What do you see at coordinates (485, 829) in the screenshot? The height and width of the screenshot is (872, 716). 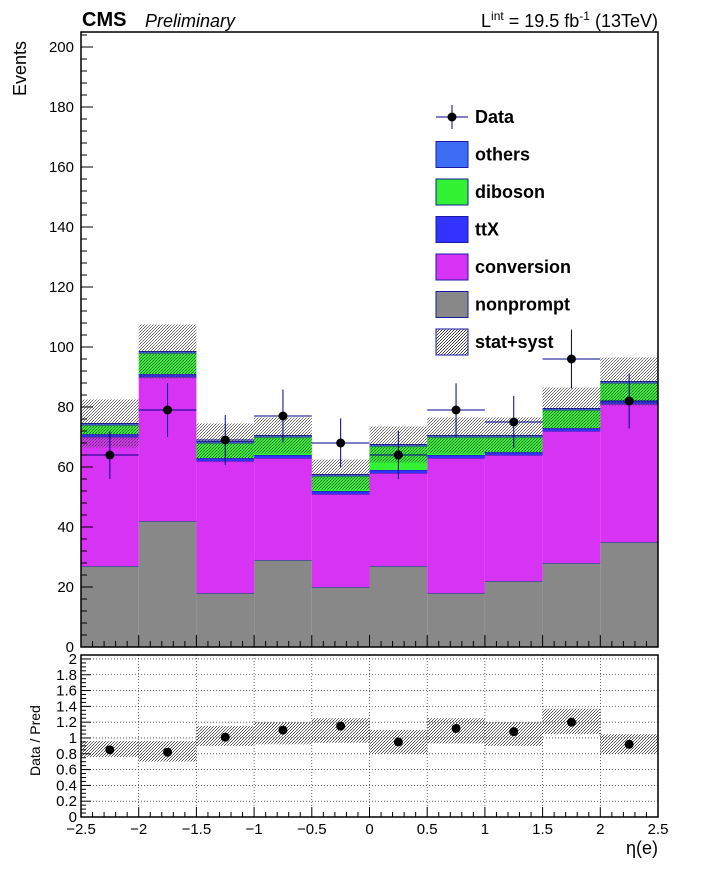 I see `x-tick-label-7: 1` at bounding box center [485, 829].